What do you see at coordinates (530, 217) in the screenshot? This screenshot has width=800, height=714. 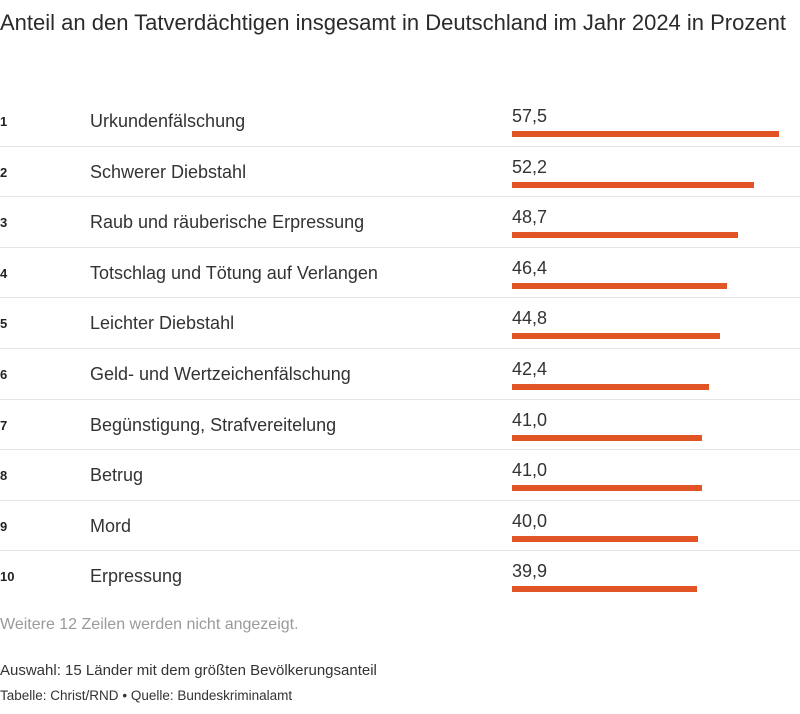 I see `value-label: 48,7` at bounding box center [530, 217].